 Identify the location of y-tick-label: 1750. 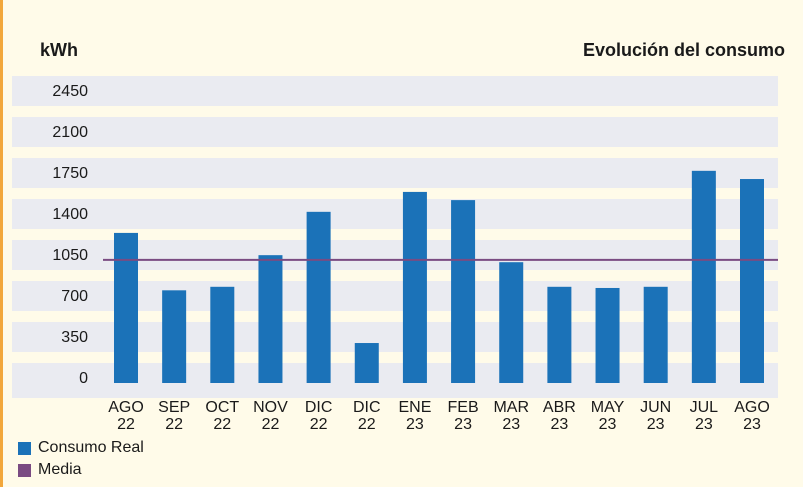
(70, 173).